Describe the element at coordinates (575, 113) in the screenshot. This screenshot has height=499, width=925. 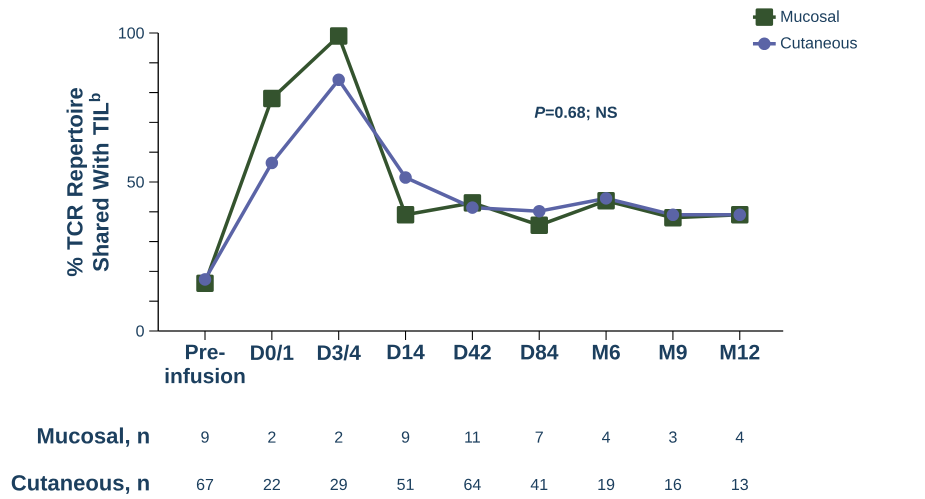
I see `annotation: P=0.68; NS` at that location.